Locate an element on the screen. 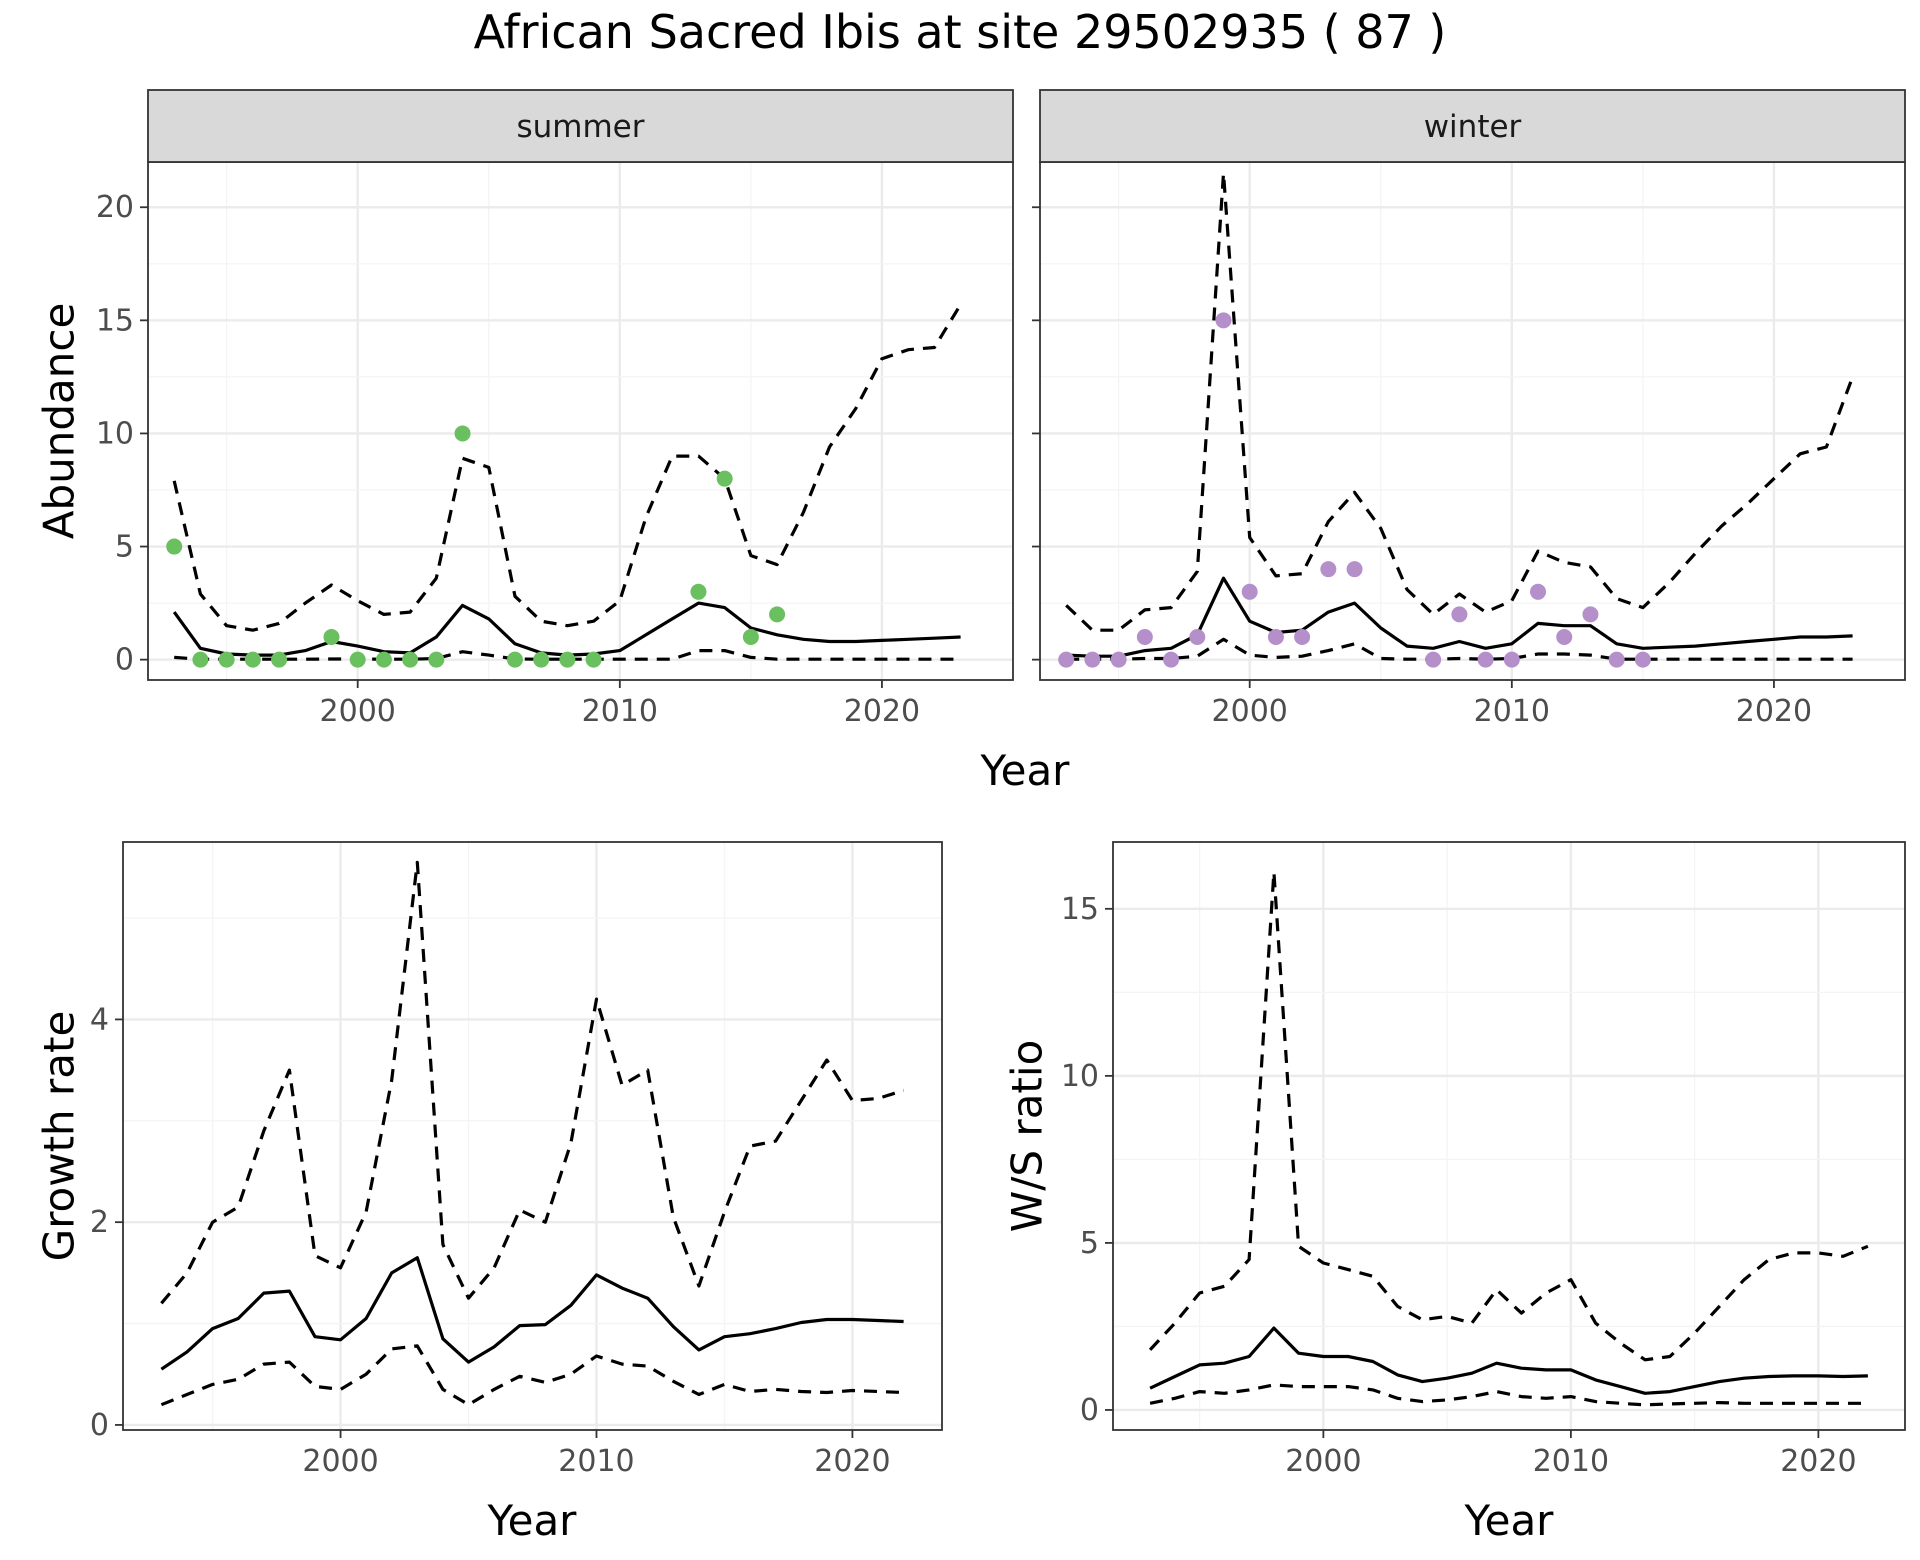  y-axis-title: Growth rate is located at coordinates (59, 1136).